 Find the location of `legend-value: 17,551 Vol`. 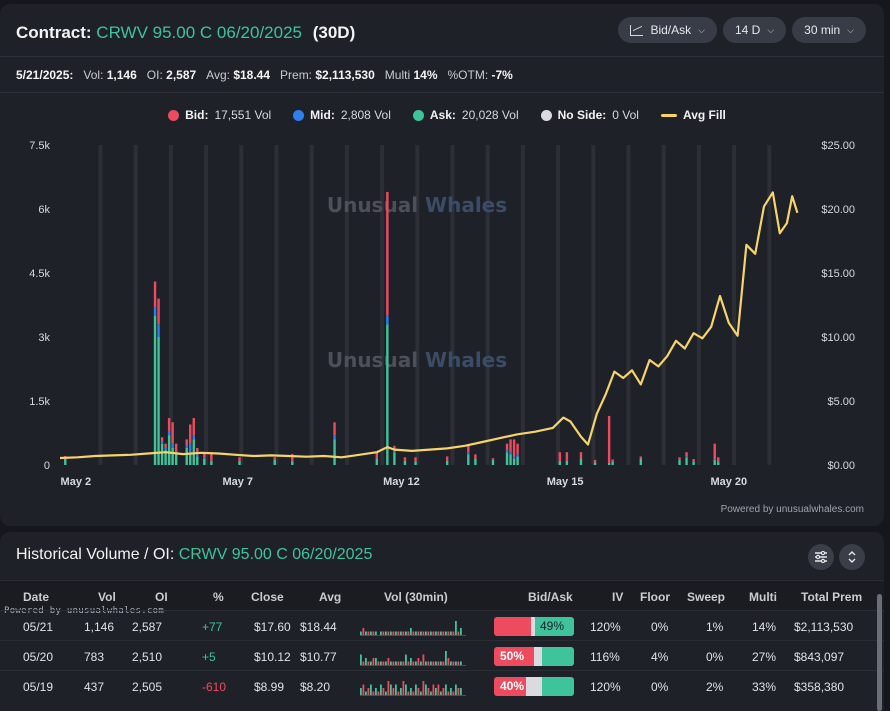

legend-value: 17,551 Vol is located at coordinates (243, 115).